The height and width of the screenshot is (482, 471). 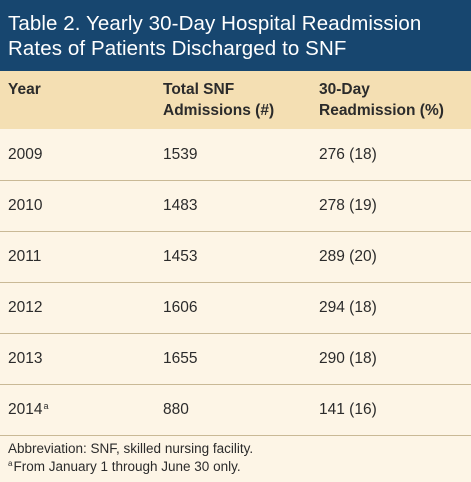 I want to click on header-admissions-line-2: Admissions (#), so click(x=219, y=110).